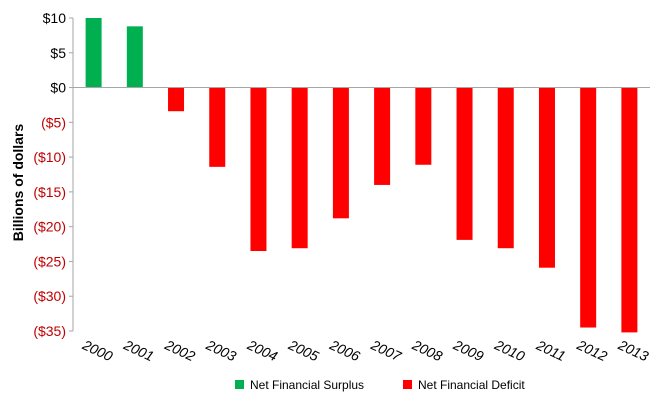  What do you see at coordinates (49, 227) in the screenshot?
I see `y-tick-label: ($20)` at bounding box center [49, 227].